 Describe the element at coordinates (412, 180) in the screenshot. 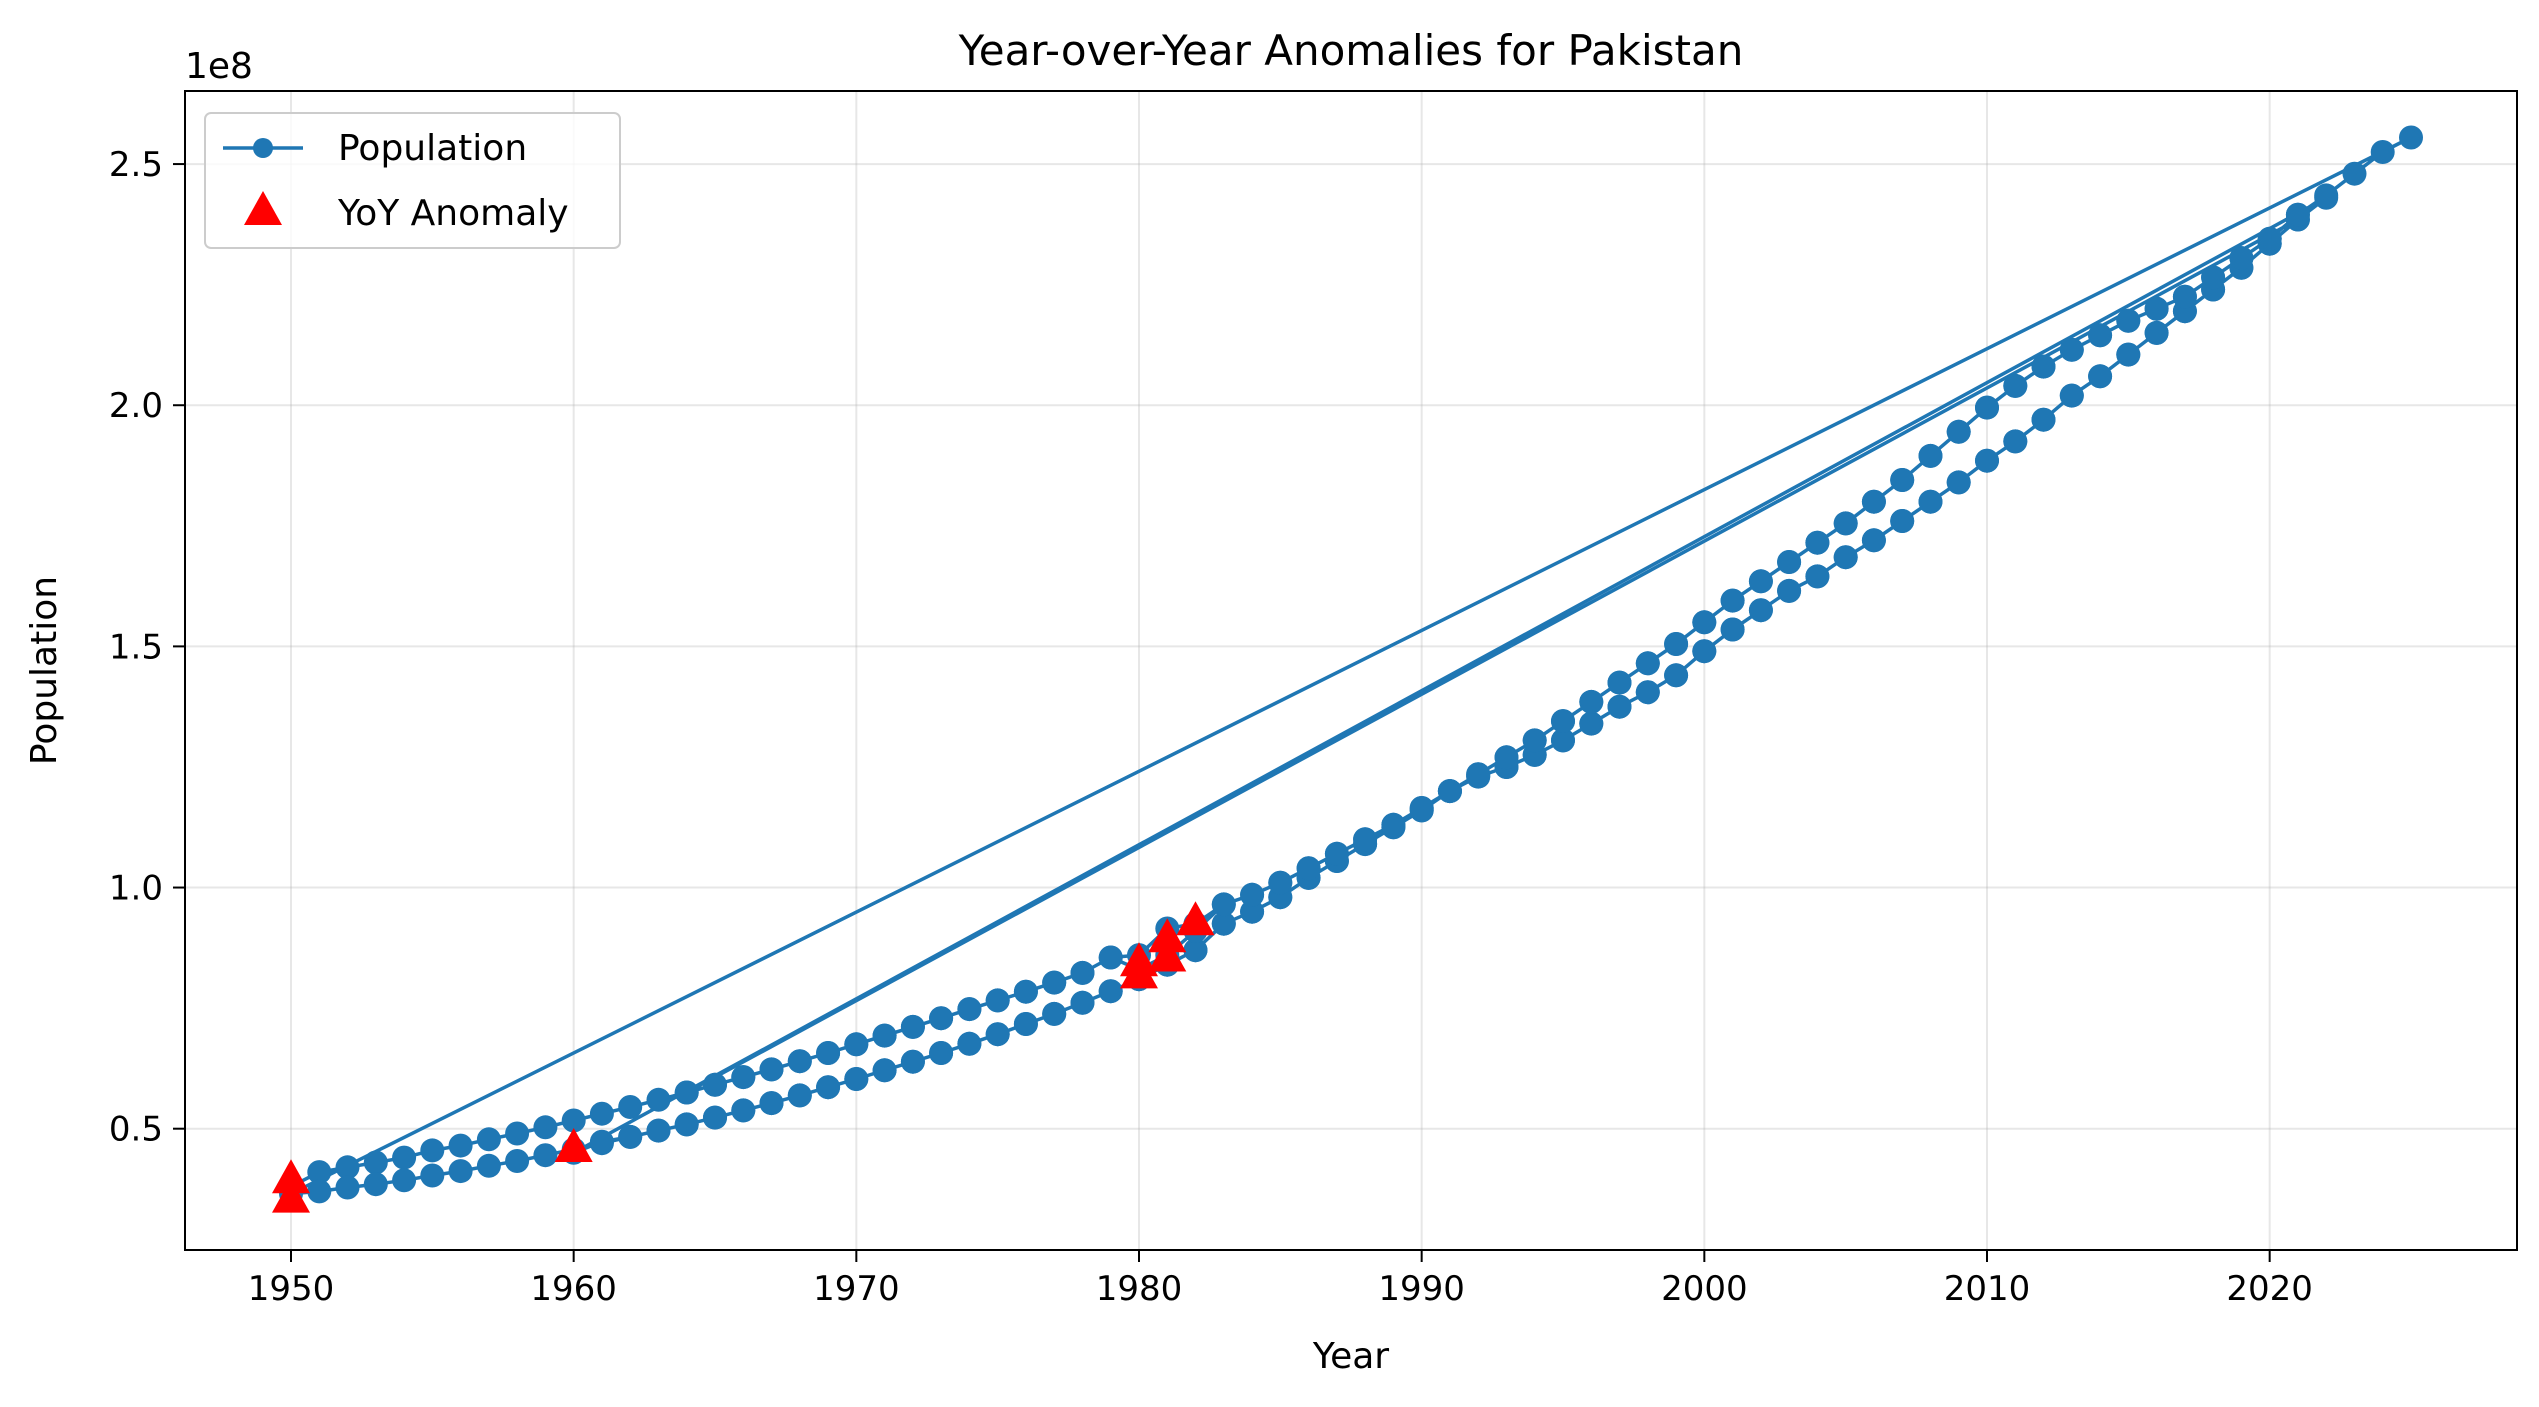

I see `legend-box` at that location.